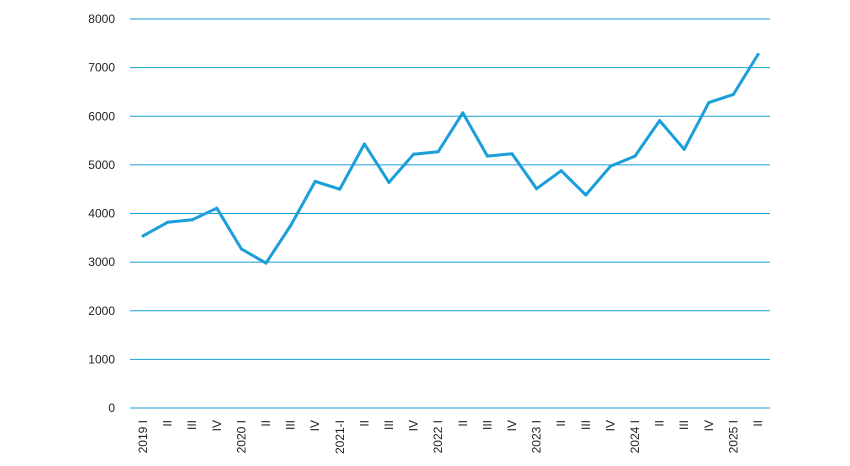 This screenshot has height=466, width=850. Describe the element at coordinates (101, 68) in the screenshot. I see `y-tick-label: 7000` at that location.